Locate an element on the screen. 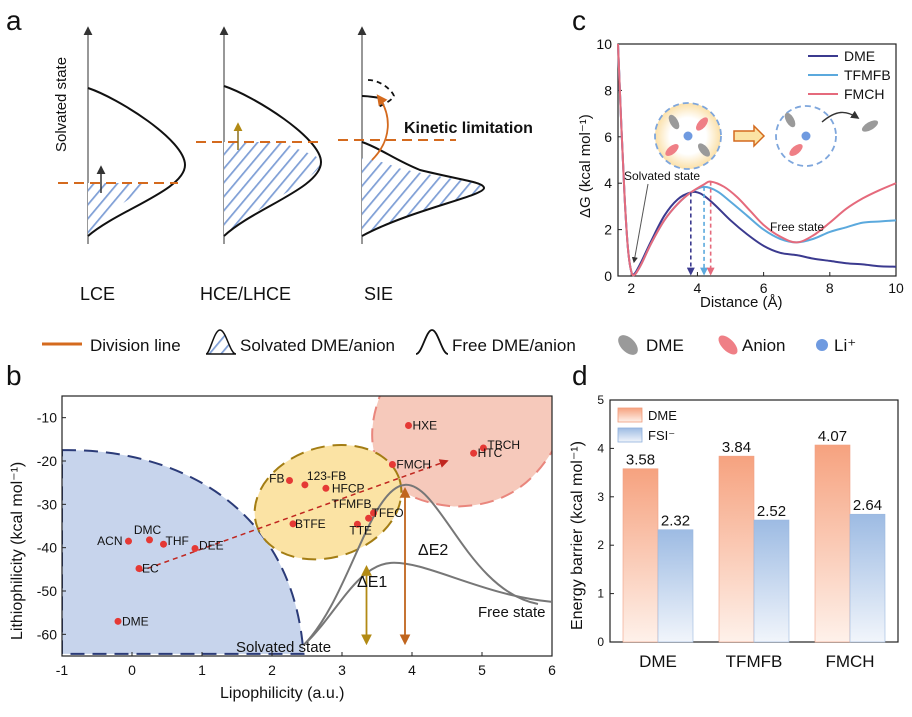 This screenshot has height=717, width=912. d-ytick-label: 3 is located at coordinates (600, 497).